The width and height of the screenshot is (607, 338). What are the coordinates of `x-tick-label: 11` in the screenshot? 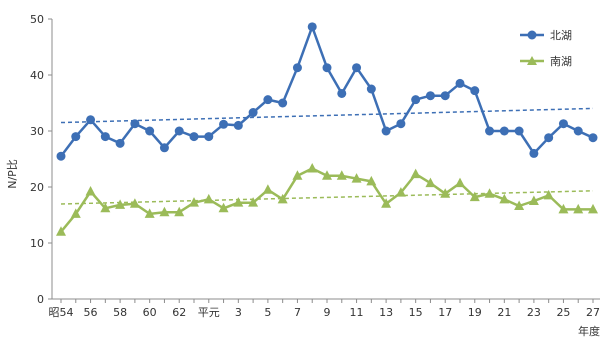 It's located at (357, 312).